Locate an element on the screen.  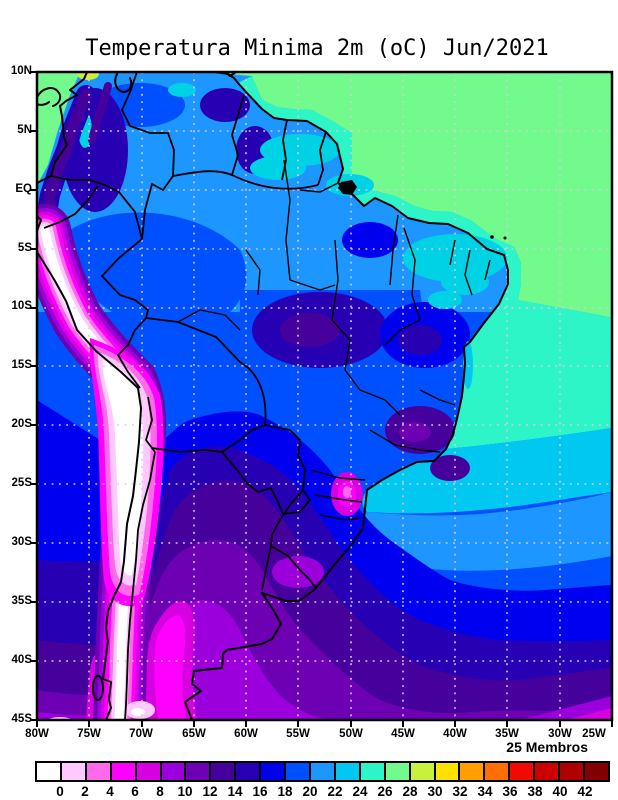
lat-label: 30S is located at coordinates (21, 542).